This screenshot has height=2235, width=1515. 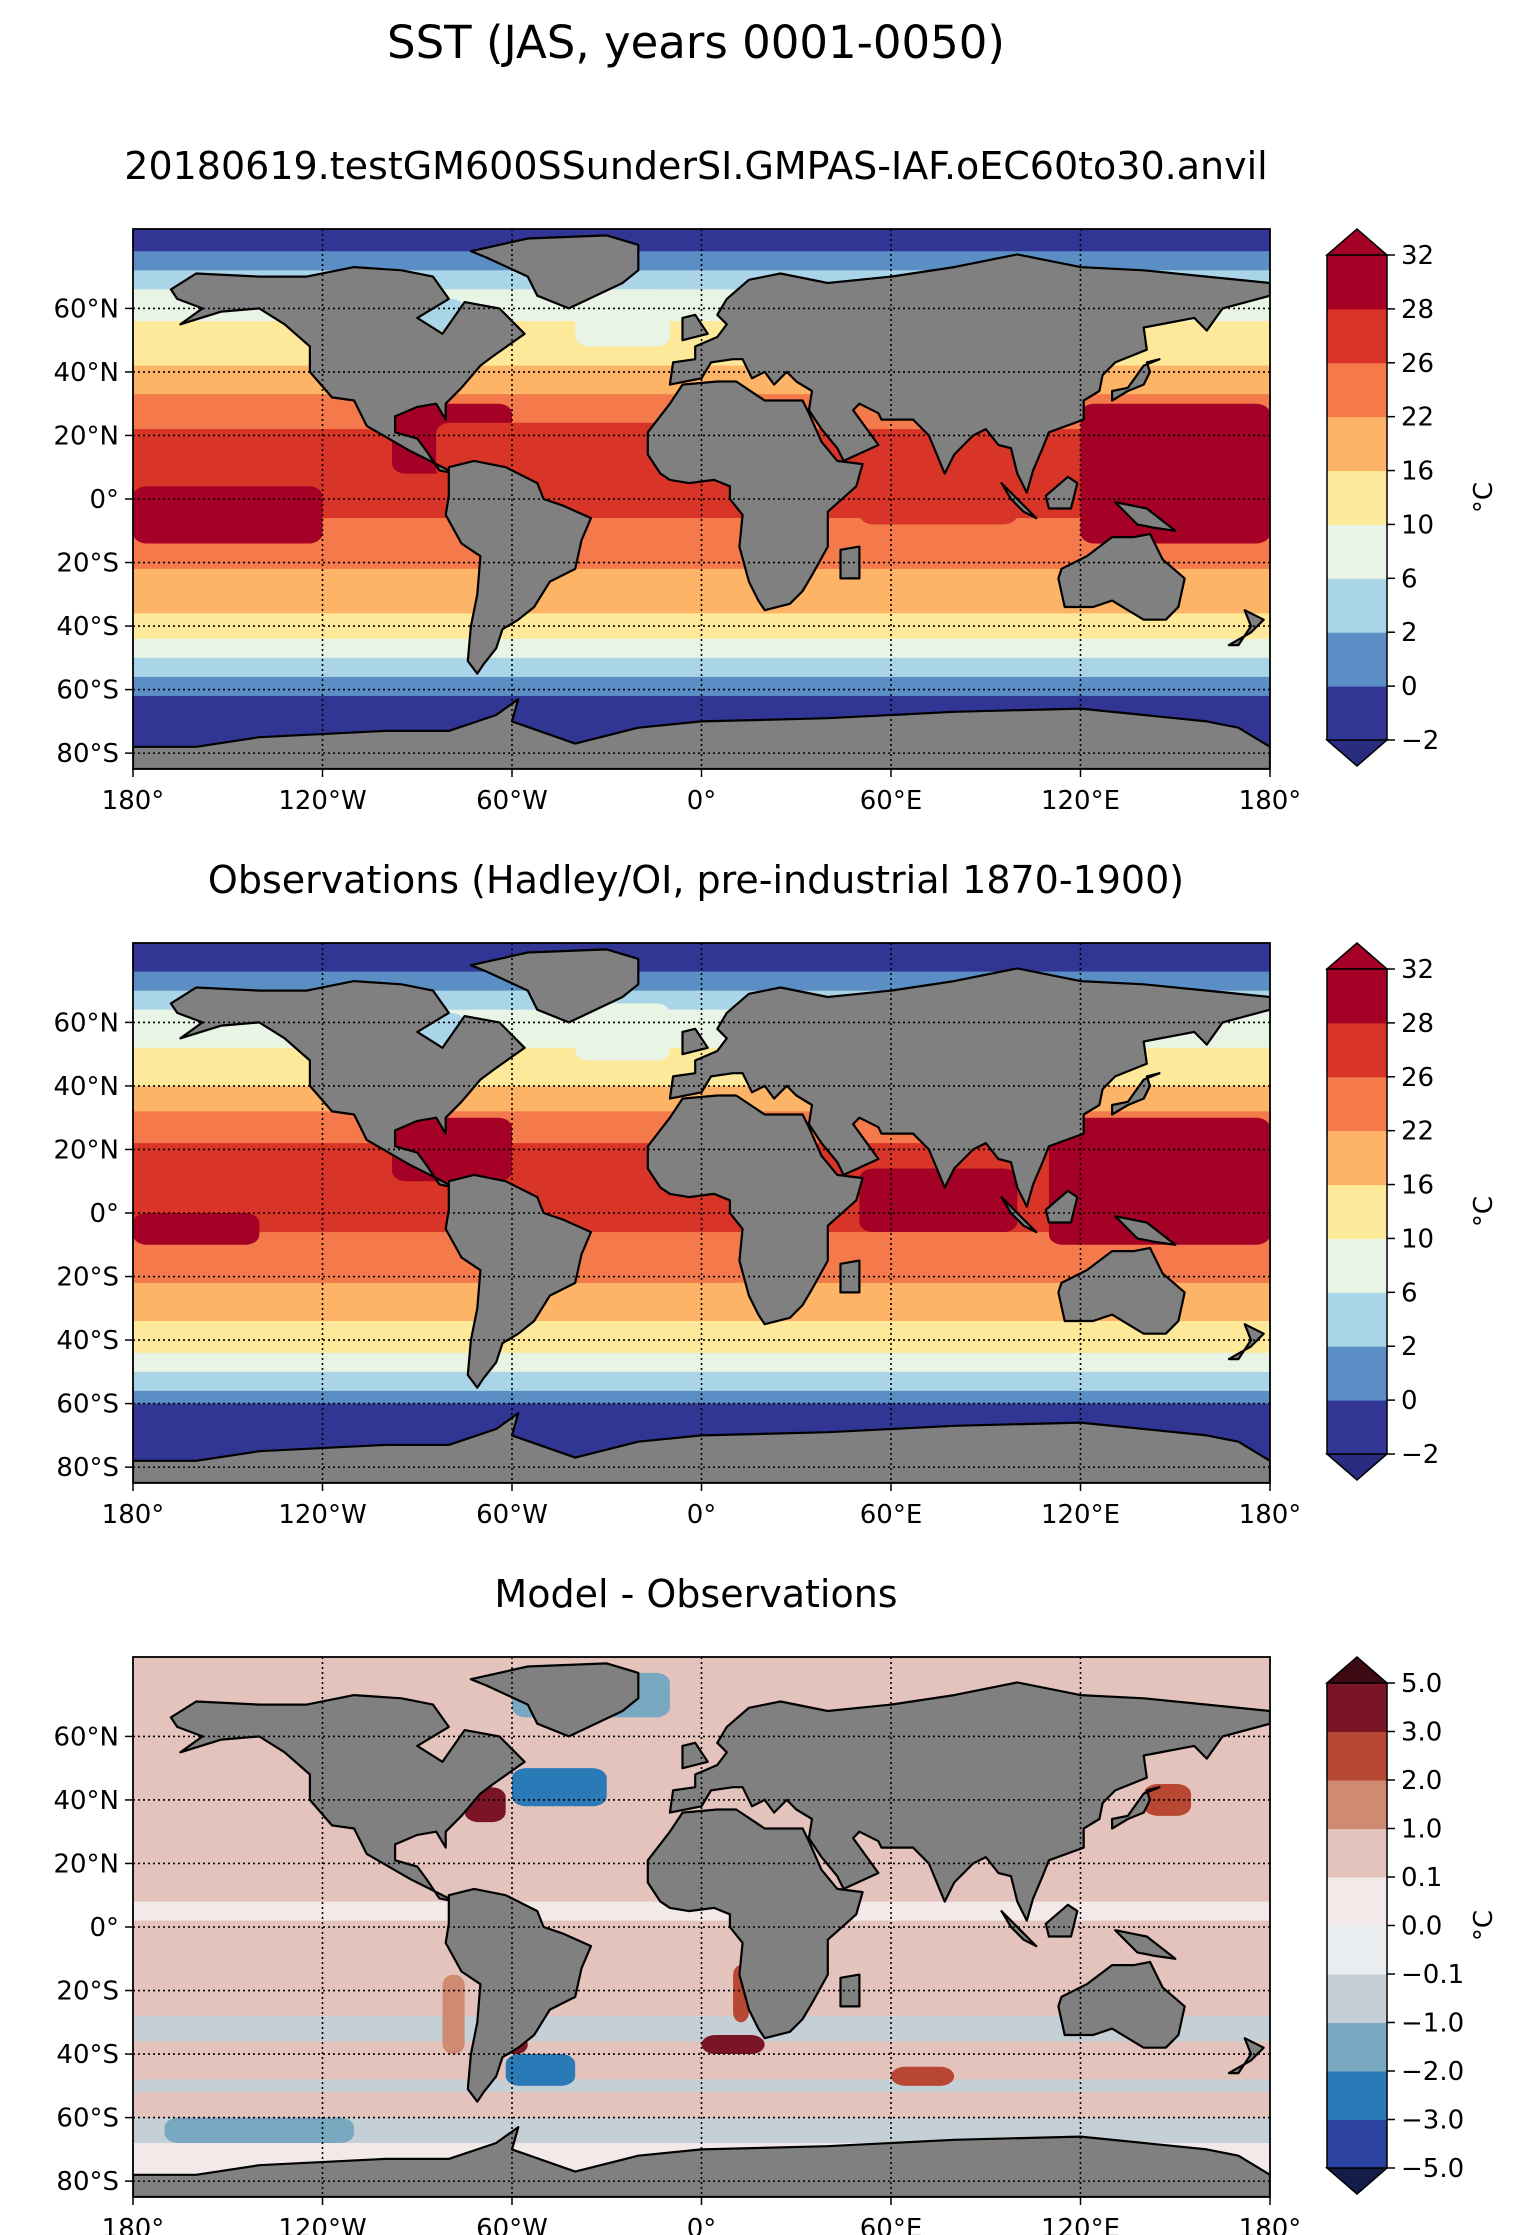 What do you see at coordinates (696, 42) in the screenshot?
I see `figure-suptitle: SST (JAS, years 0001-0050)` at bounding box center [696, 42].